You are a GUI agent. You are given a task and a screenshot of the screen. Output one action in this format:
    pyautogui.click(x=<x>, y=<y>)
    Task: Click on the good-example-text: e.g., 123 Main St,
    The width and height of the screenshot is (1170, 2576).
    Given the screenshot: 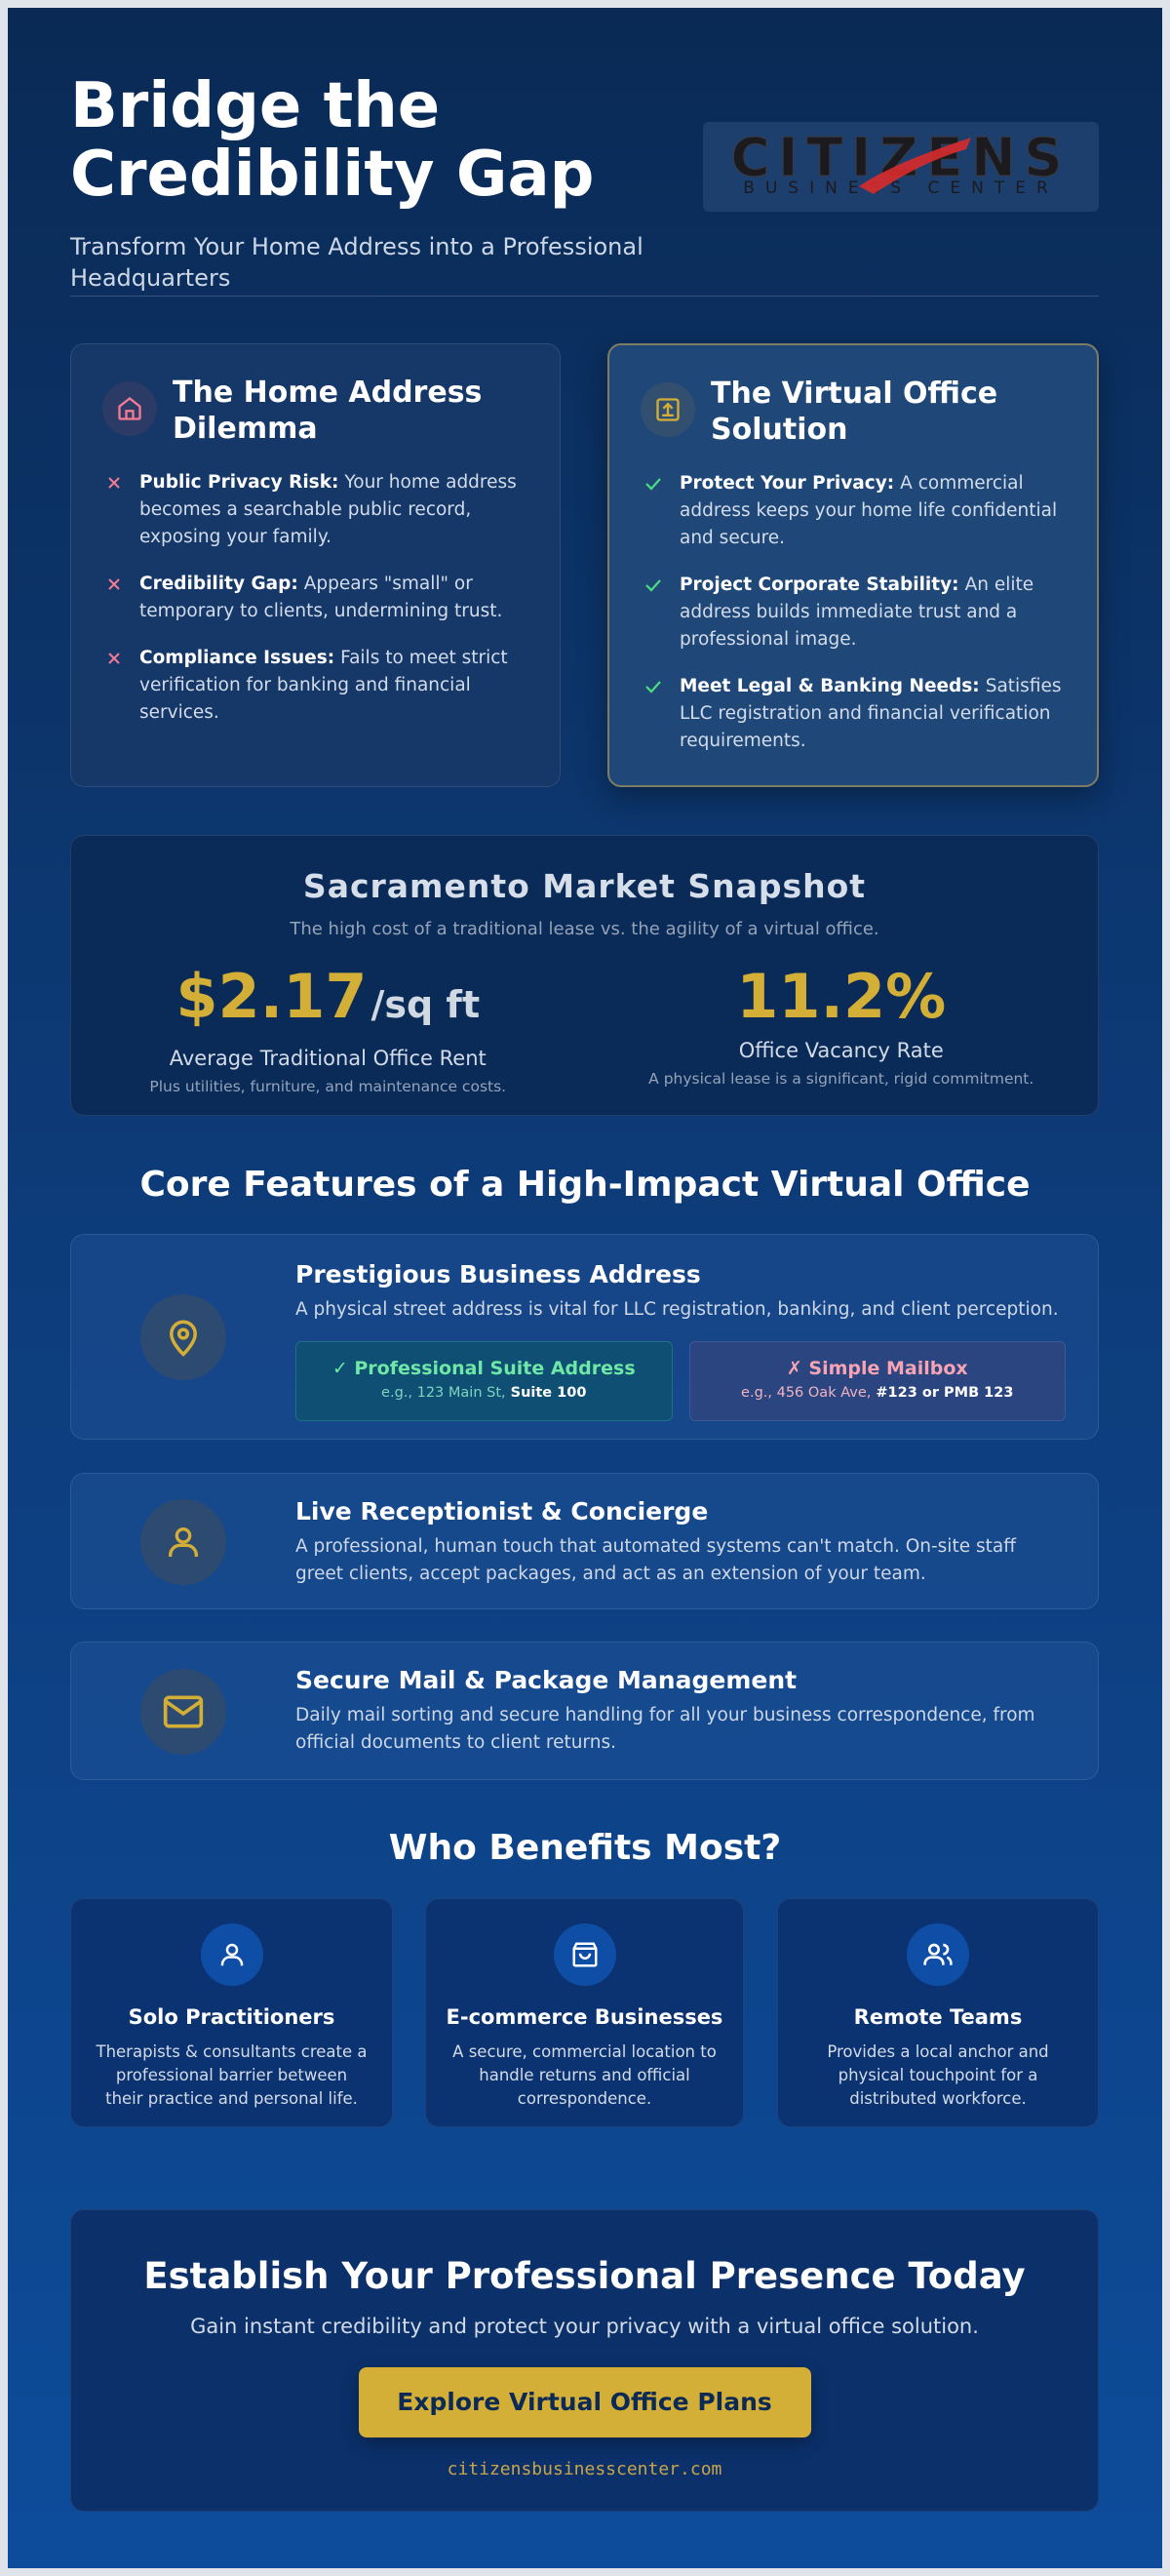 What is the action you would take?
    pyautogui.click(x=443, y=1393)
    